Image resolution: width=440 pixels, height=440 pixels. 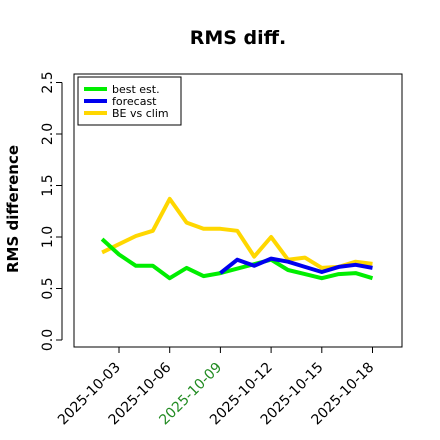 What do you see at coordinates (48, 82) in the screenshot?
I see `y-tick-label: 2.5` at bounding box center [48, 82].